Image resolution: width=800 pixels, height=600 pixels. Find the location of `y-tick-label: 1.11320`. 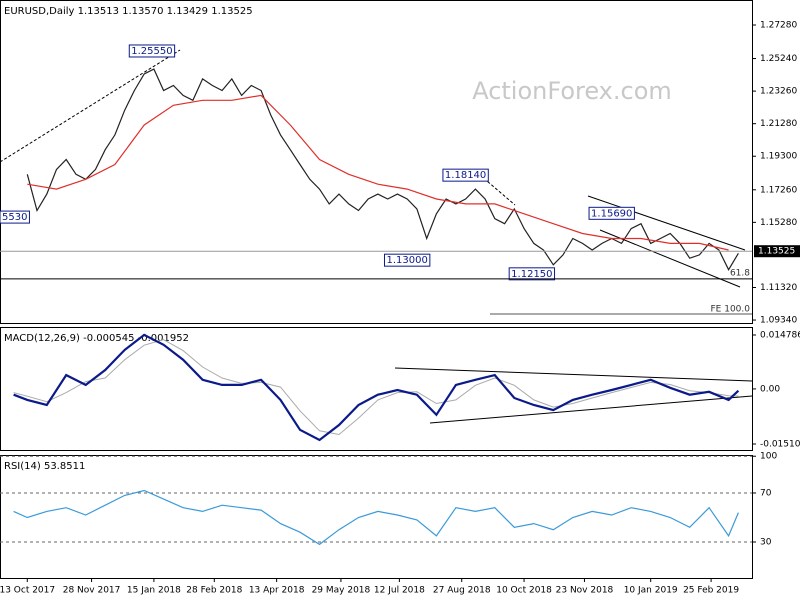

y-tick-label: 1.11320 is located at coordinates (778, 288).